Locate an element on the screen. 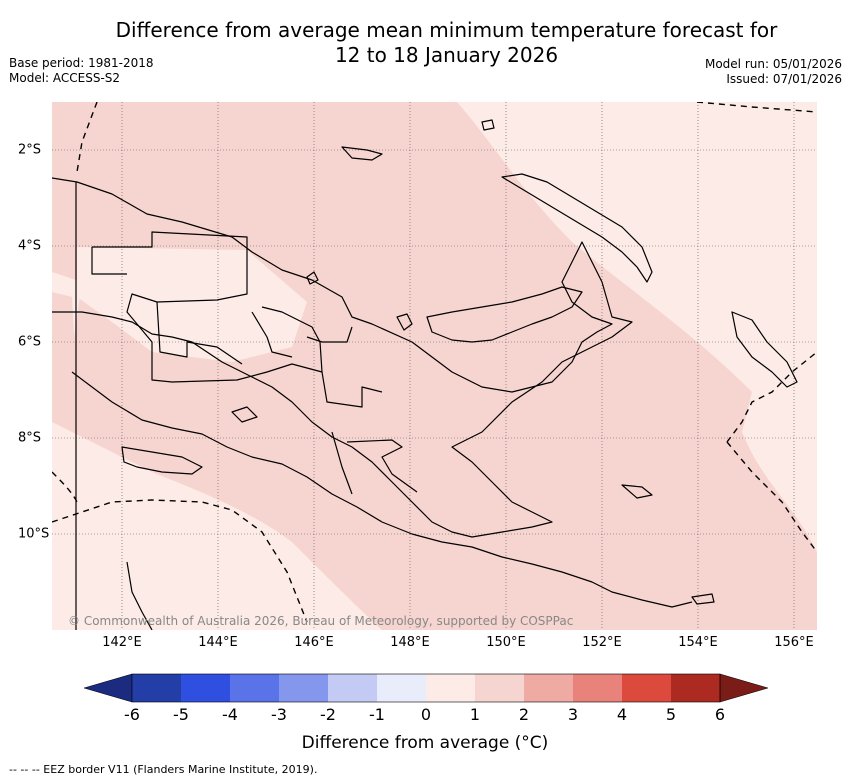 Image resolution: width=850 pixels, height=781 pixels. colorbar-tick-label: -5 is located at coordinates (181, 714).